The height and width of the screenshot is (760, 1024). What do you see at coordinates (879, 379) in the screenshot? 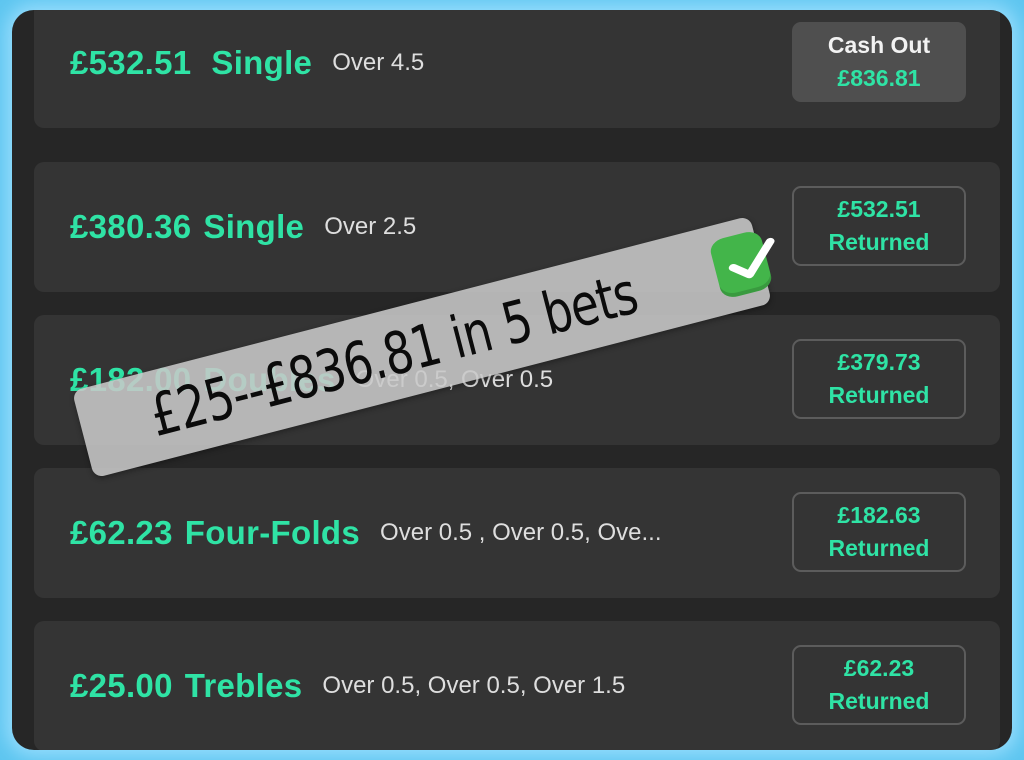
I see `returned-badge: £379.73 Returned` at bounding box center [879, 379].